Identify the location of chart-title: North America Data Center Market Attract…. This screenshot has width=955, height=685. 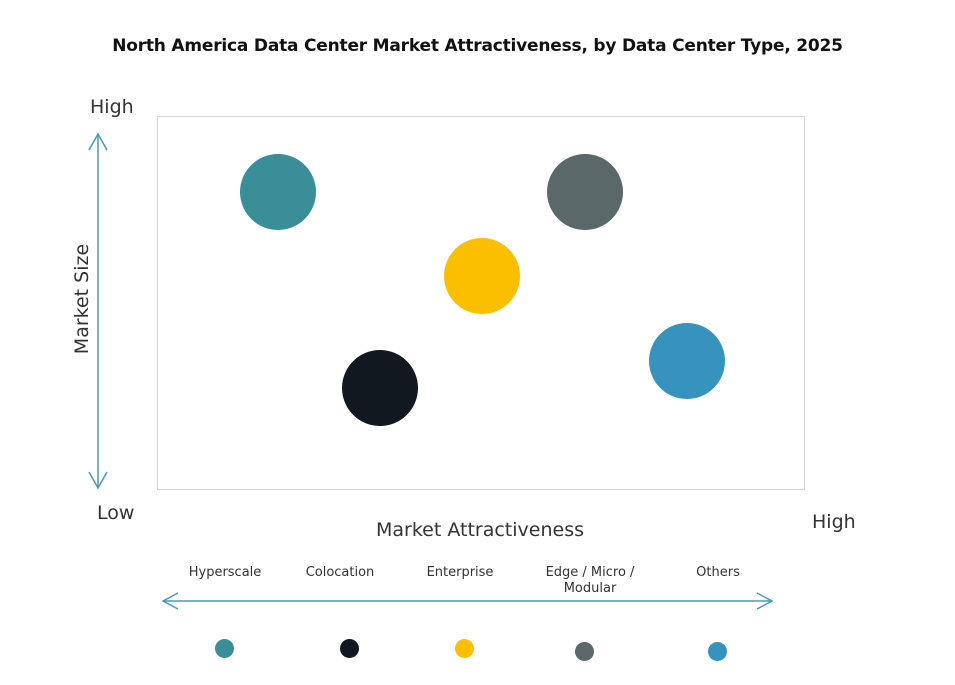
(477, 46).